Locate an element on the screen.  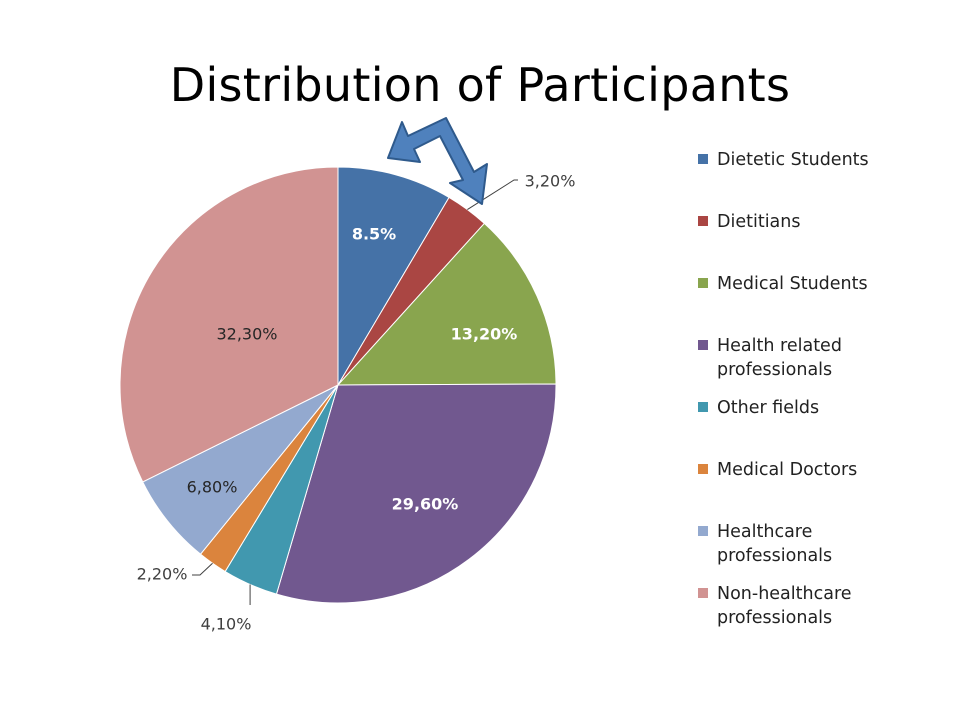
legend-item-dietitians: Dietitians is located at coordinates (812, 222).